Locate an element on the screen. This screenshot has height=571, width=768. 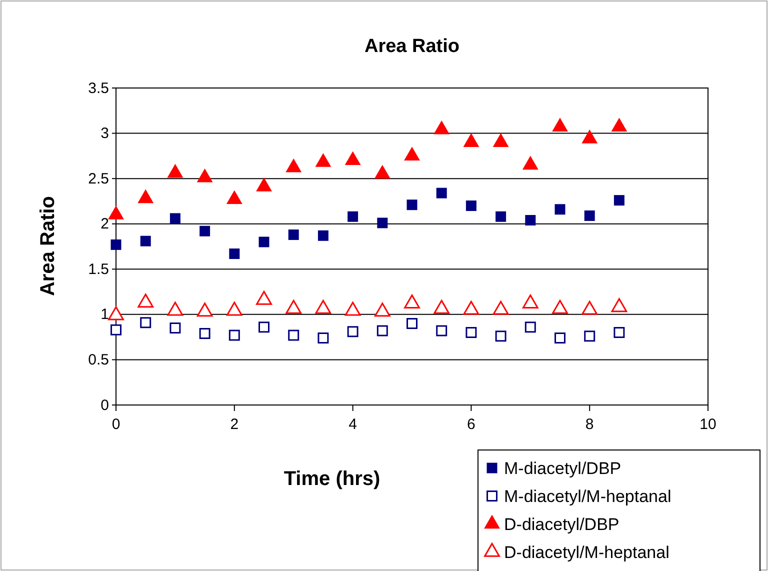
y-tick-label: 0 is located at coordinates (104, 405).